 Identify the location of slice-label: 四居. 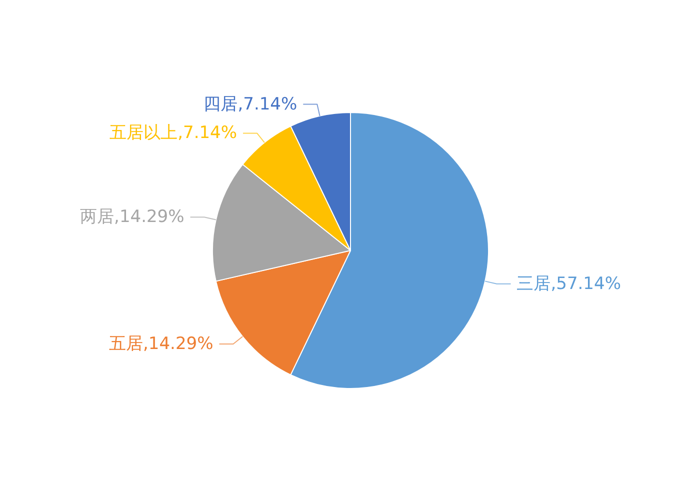
(221, 104).